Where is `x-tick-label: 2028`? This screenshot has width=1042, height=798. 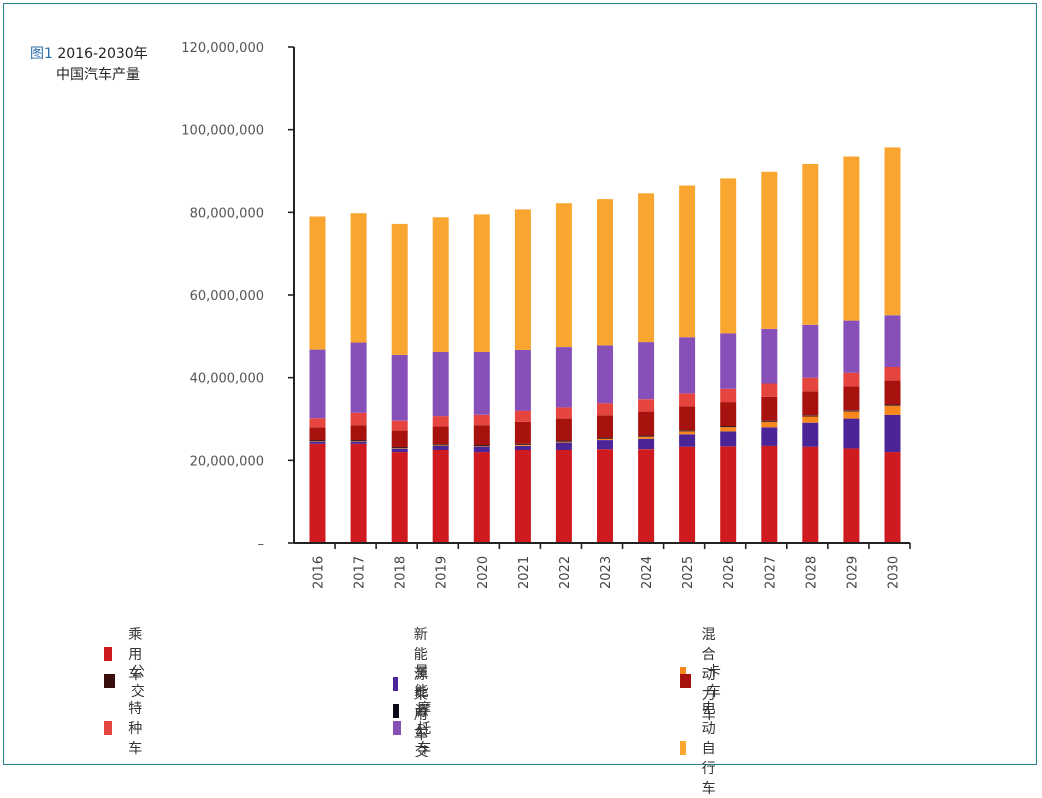 x-tick-label: 2028 is located at coordinates (811, 572).